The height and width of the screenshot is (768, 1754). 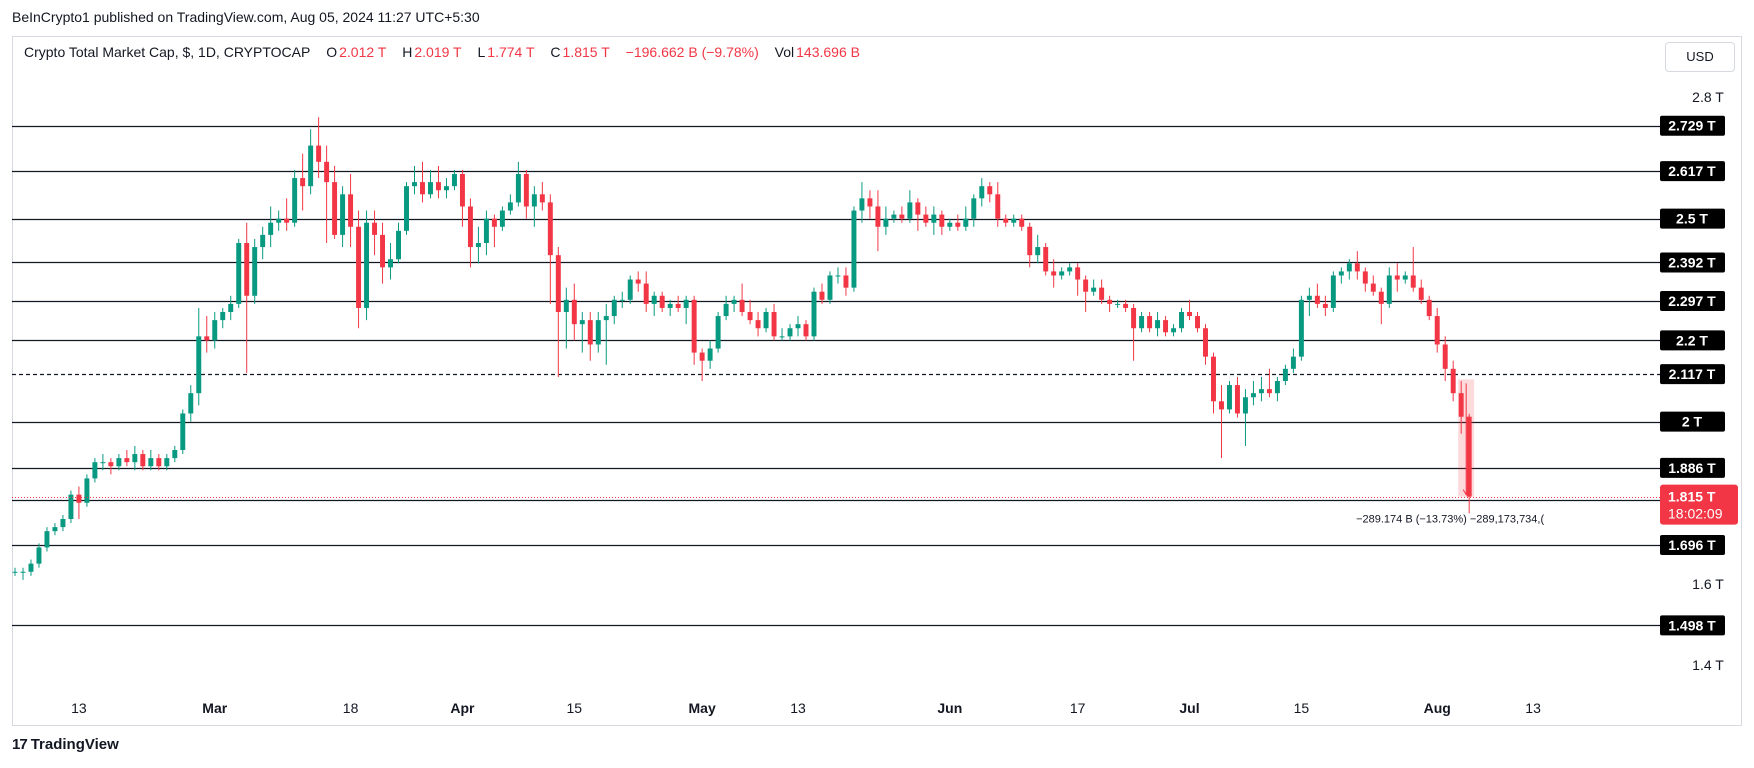 What do you see at coordinates (511, 52) in the screenshot?
I see `low-value: 1.774 T` at bounding box center [511, 52].